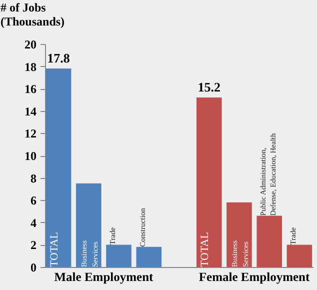  I want to click on y-tick-label: 20, so click(30, 45).